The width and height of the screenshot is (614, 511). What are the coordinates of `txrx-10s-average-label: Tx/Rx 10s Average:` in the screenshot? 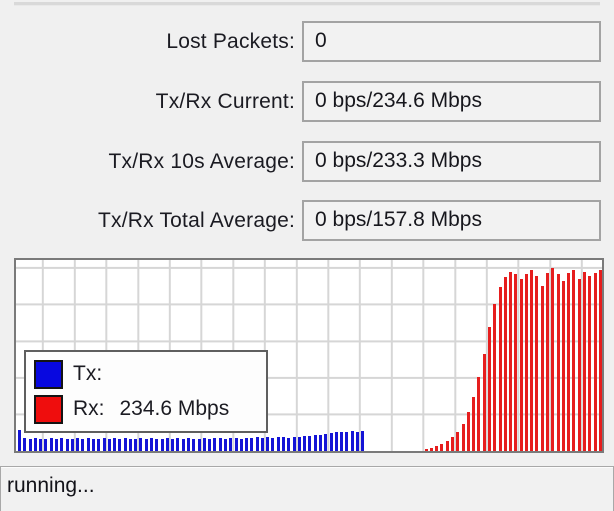 It's located at (201, 161).